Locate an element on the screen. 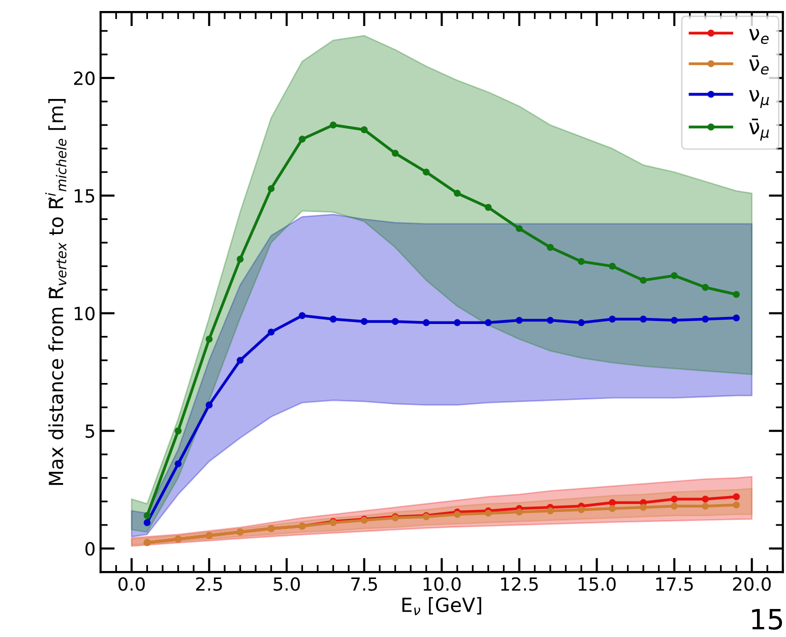 This screenshot has width=786, height=637. y-tick-label: 15 is located at coordinates (84, 196).